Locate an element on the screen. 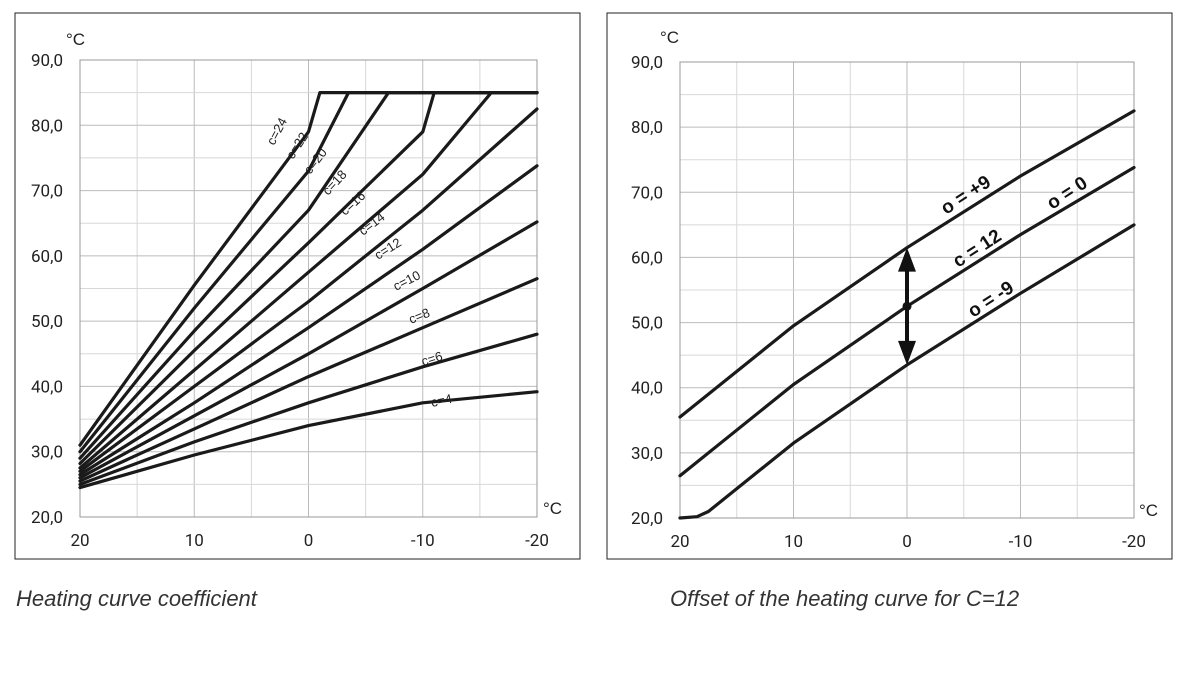 This screenshot has width=1183, height=676. series-label: c=8 is located at coordinates (419, 316).